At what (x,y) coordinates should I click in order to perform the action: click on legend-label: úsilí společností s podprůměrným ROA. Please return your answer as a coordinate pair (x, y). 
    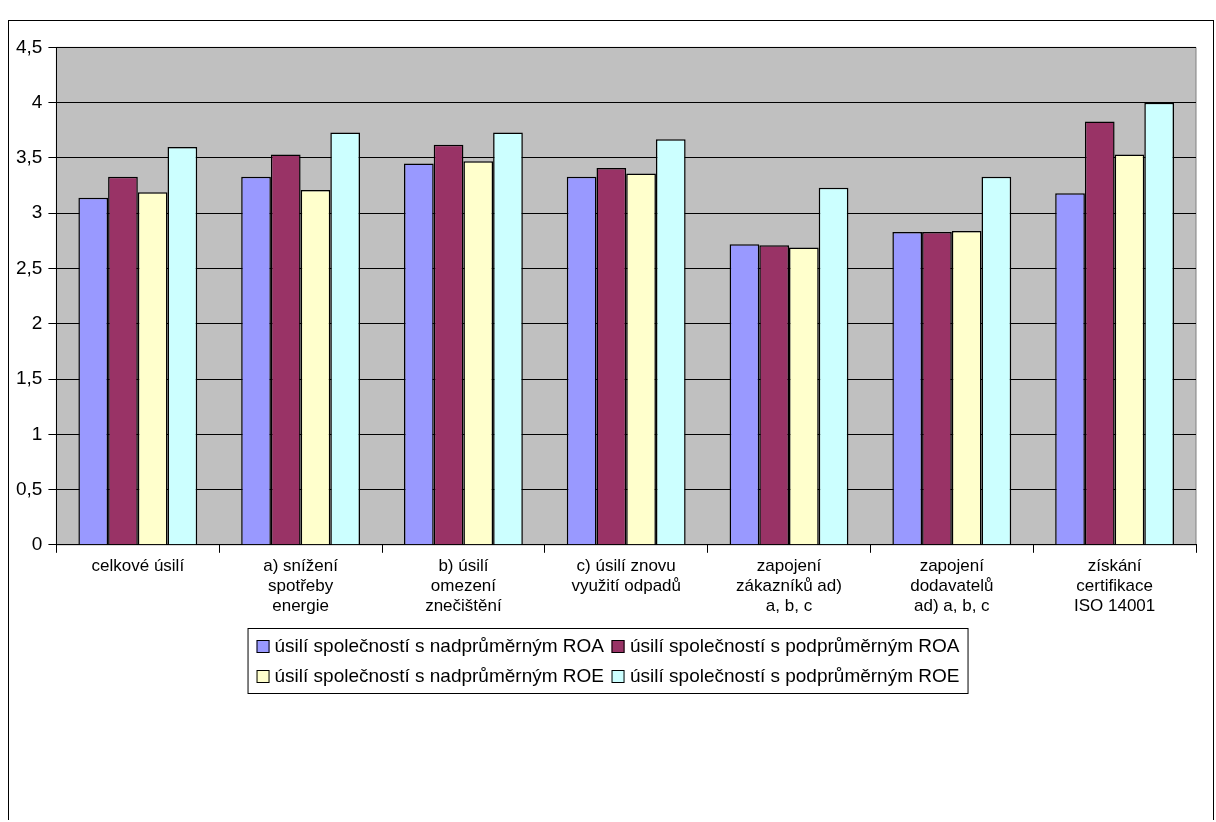
    Looking at the image, I should click on (795, 646).